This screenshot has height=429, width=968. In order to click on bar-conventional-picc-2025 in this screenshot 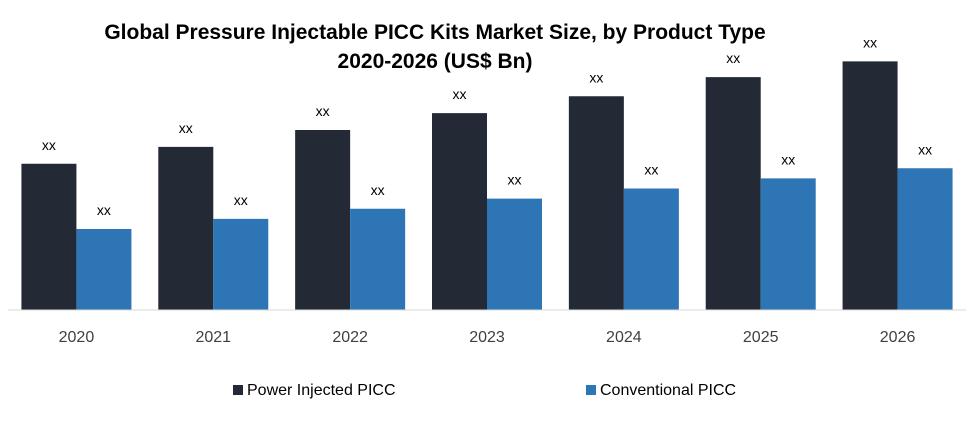, I will do `click(788, 244)`.